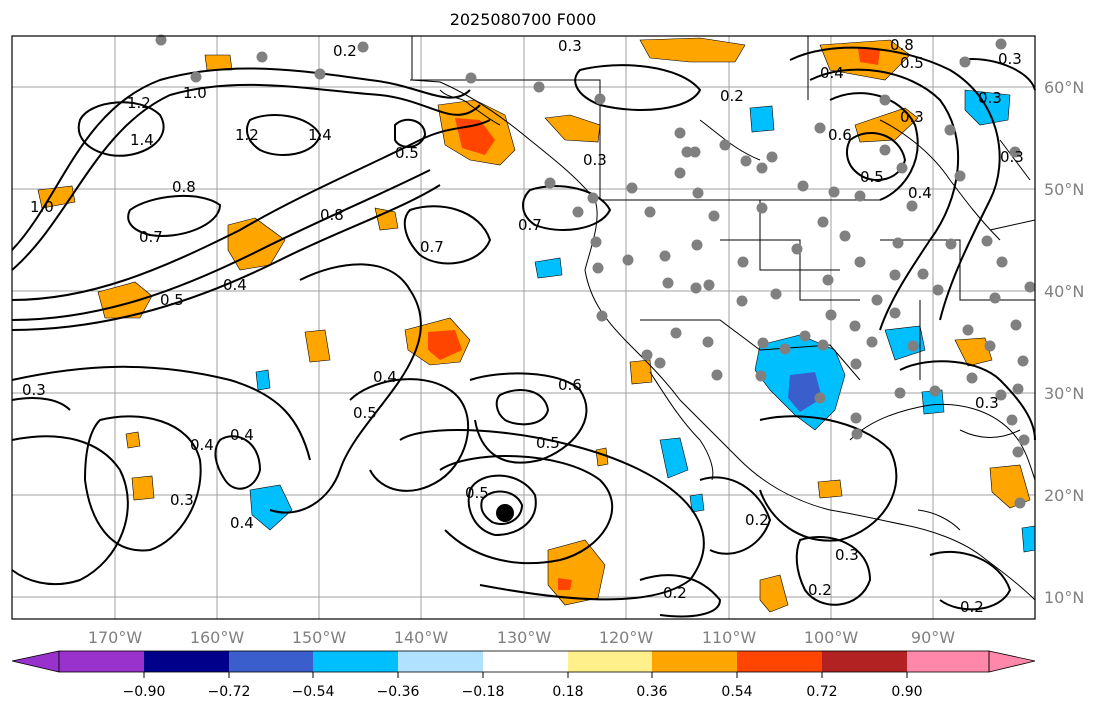 The width and height of the screenshot is (1105, 712). Describe the element at coordinates (1064, 87) in the screenshot. I see `lat-label: 60°N` at that location.